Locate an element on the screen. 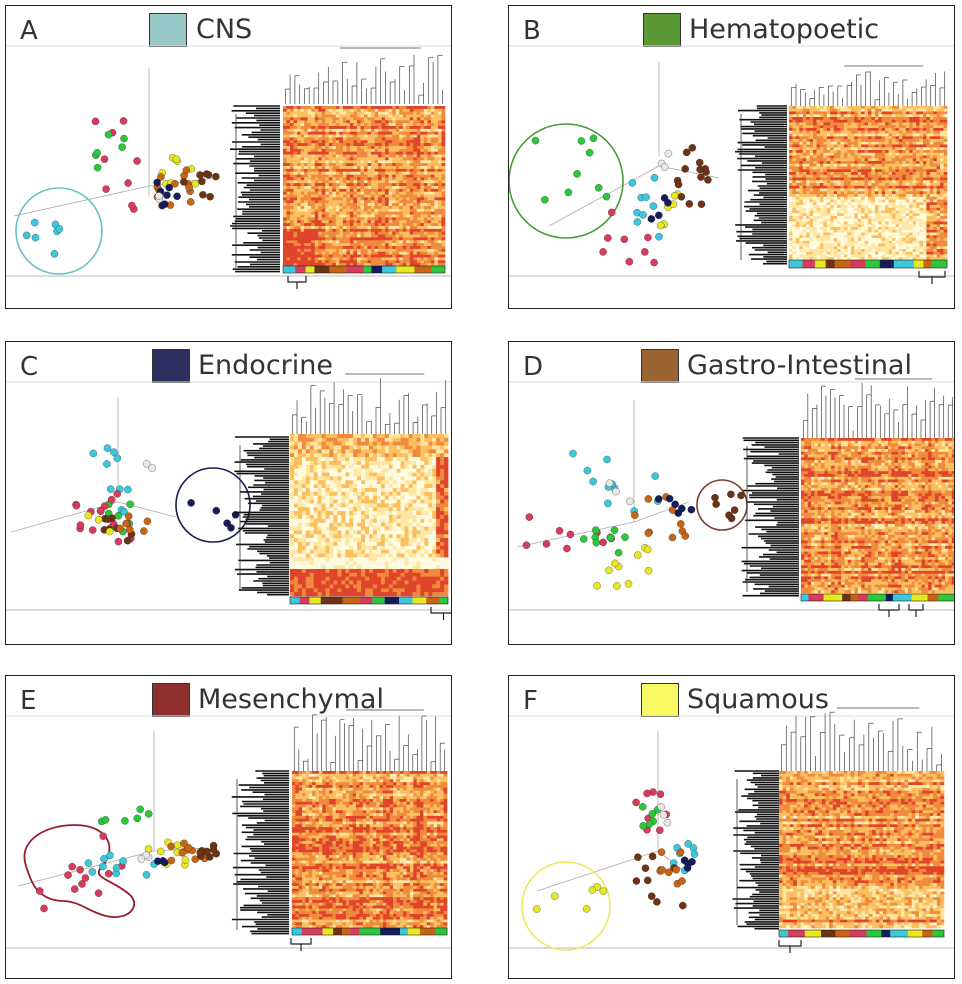 This screenshot has height=984, width=962. column-dendrogram is located at coordinates (364, 75).